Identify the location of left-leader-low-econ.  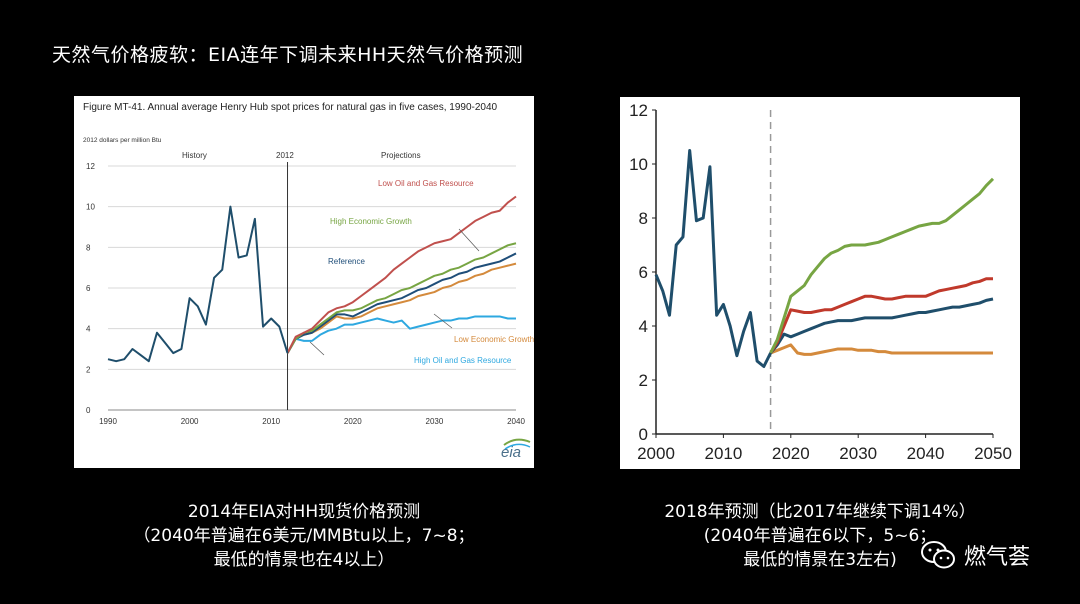
(443, 321).